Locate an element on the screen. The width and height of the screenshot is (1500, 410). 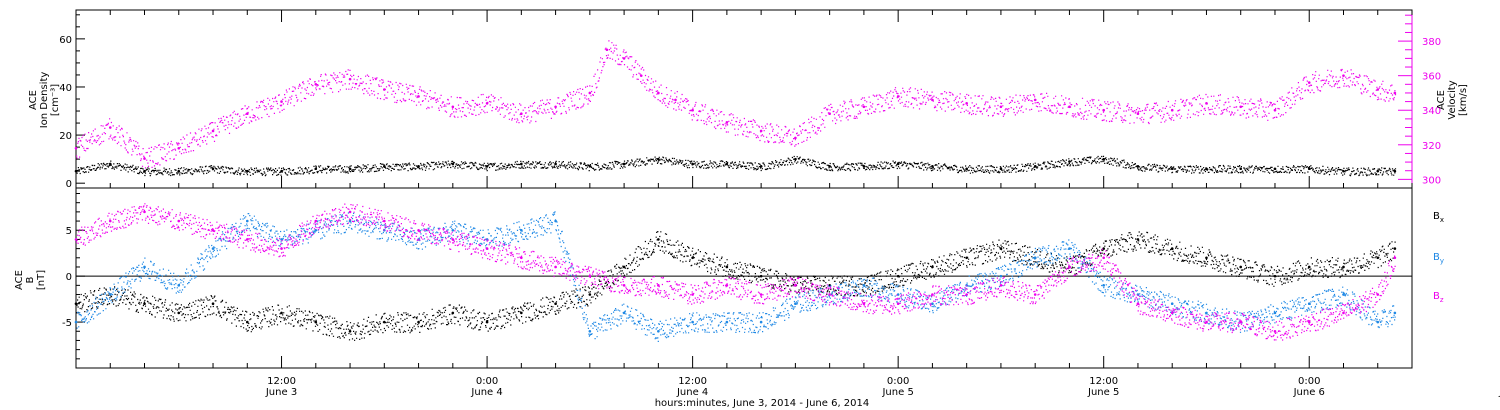
b-axis-label-line: B is located at coordinates (30, 279).